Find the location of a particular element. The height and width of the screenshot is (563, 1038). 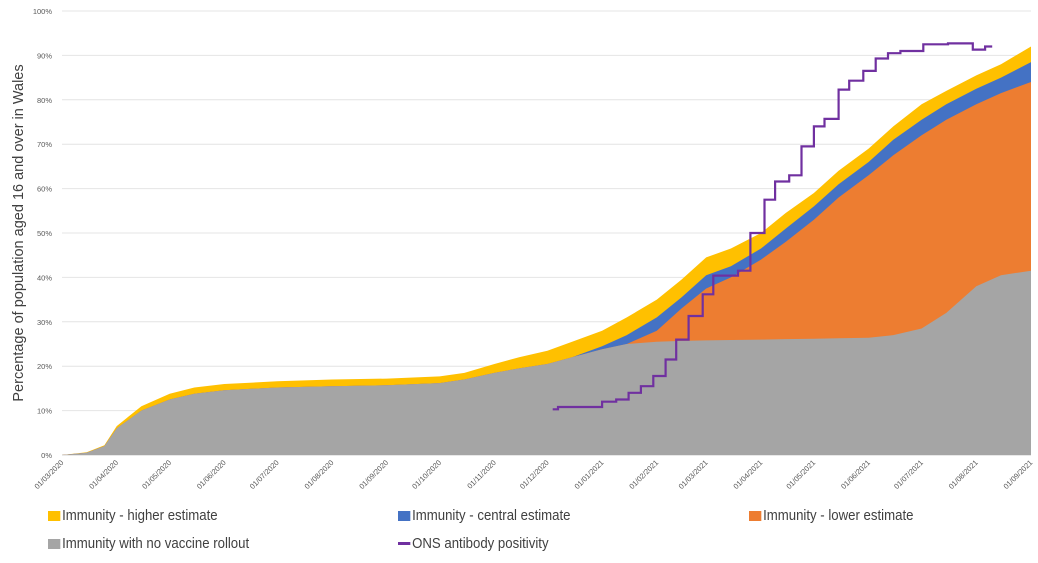

x-tick-label: 01/10/2020 is located at coordinates (426, 474).